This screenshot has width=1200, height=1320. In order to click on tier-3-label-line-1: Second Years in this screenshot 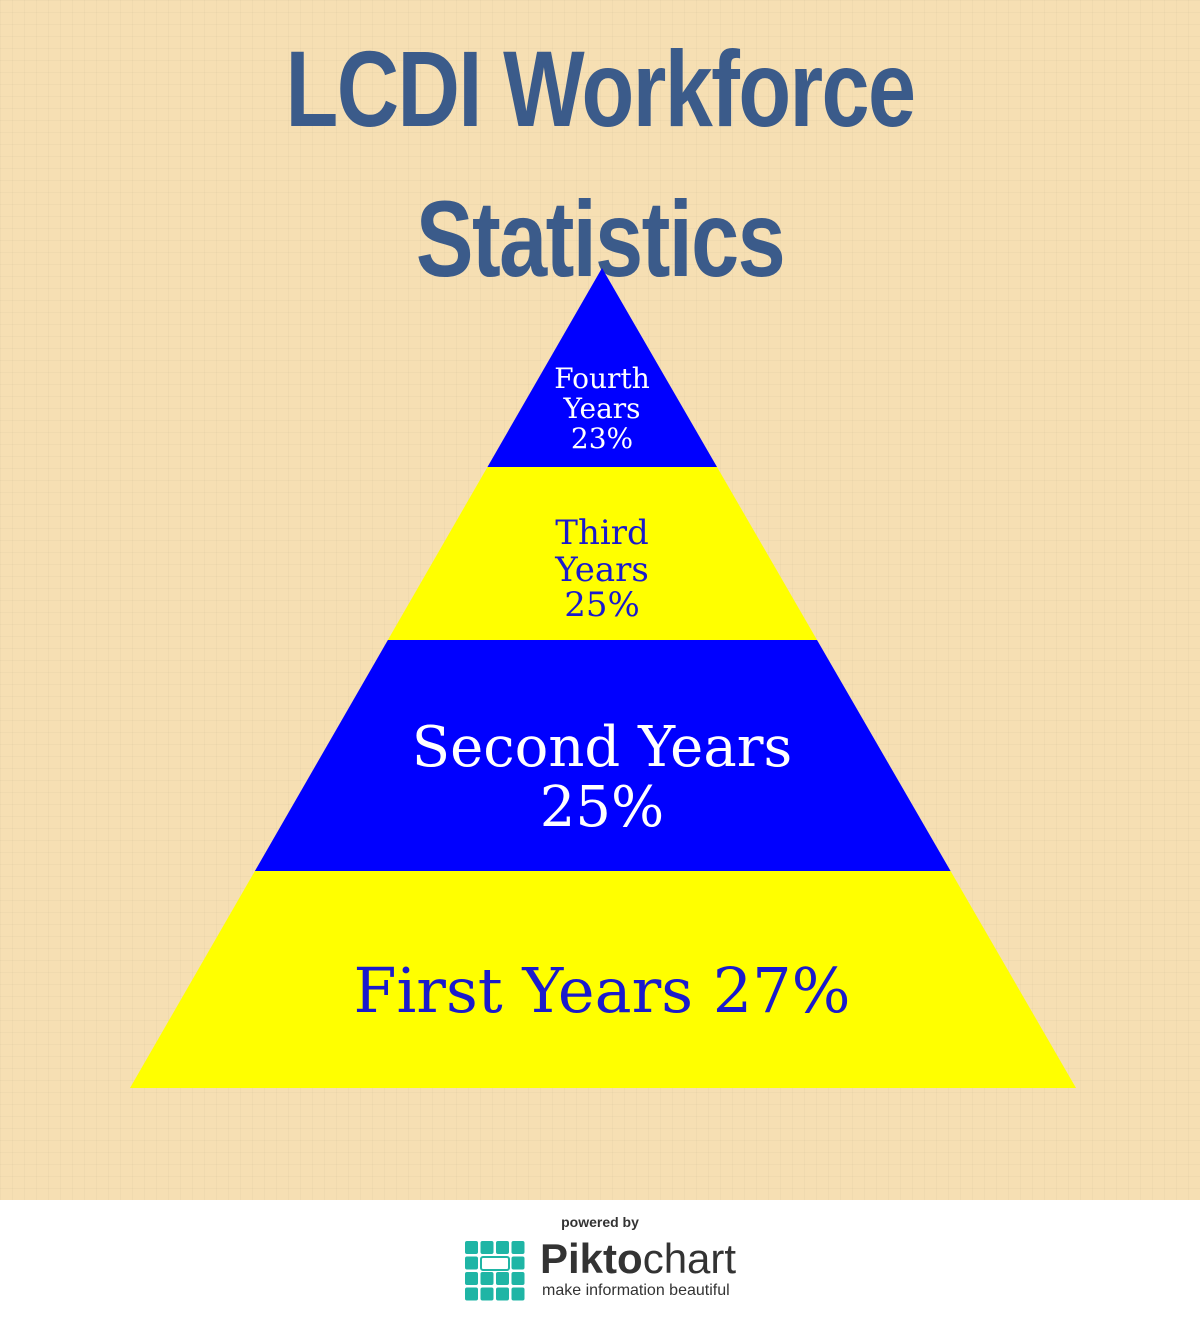, I will do `click(602, 747)`.